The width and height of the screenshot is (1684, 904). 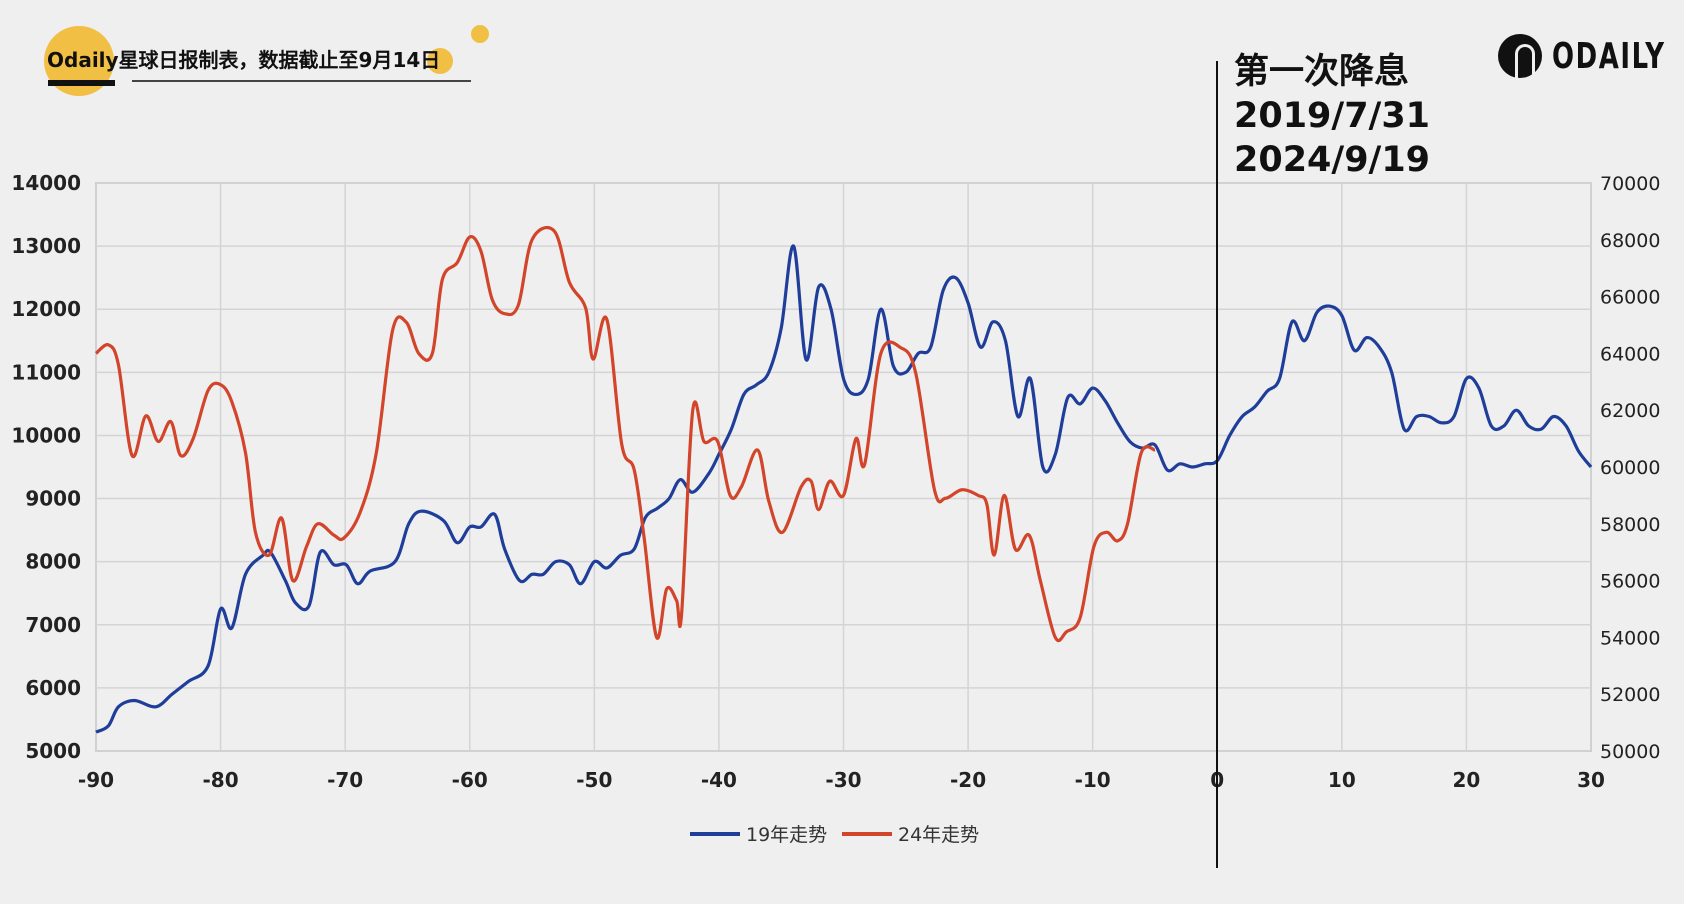 What do you see at coordinates (1466, 780) in the screenshot?
I see `x-tick-label: 20` at bounding box center [1466, 780].